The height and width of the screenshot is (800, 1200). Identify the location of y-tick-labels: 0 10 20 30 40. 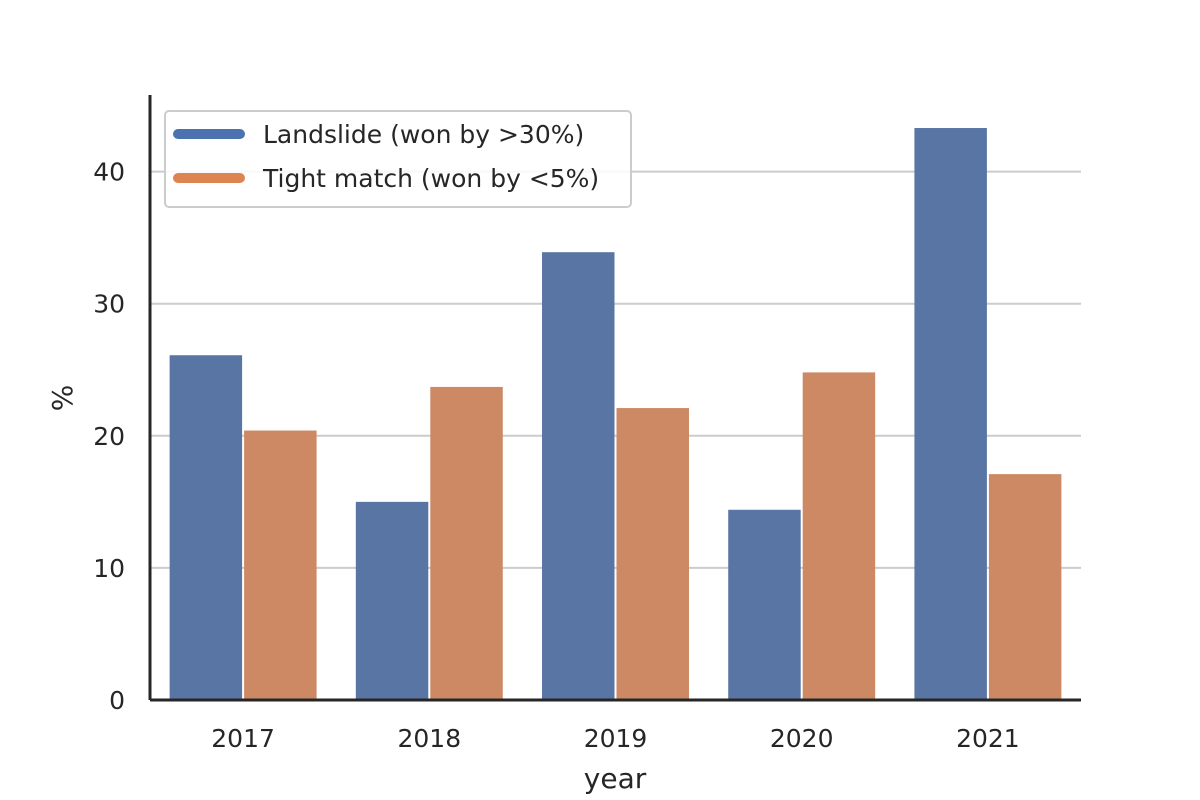
(109, 436).